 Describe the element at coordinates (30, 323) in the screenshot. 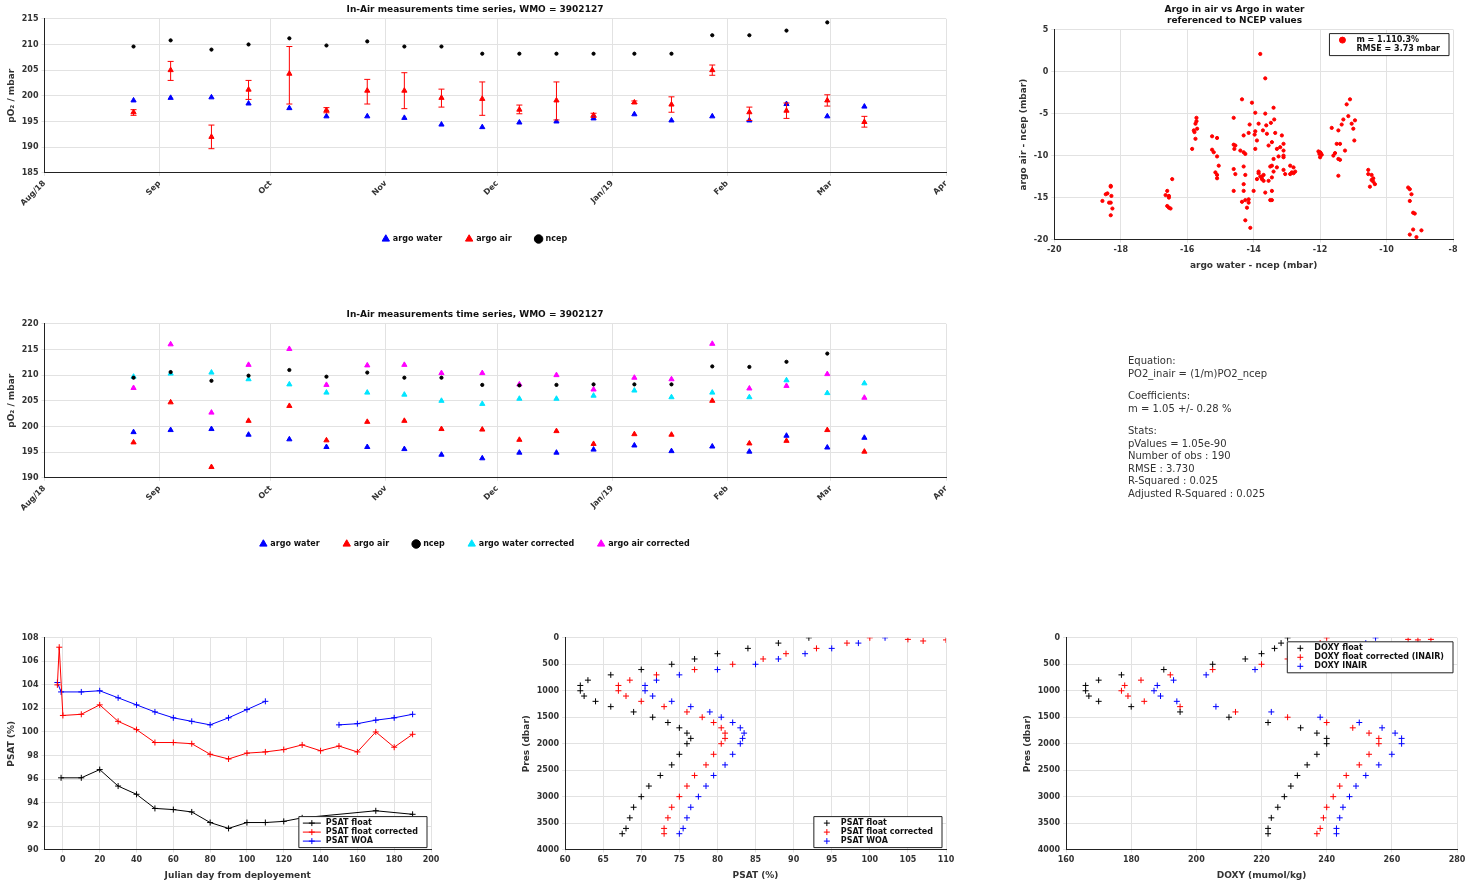

I see `y-tick-label: 220` at that location.